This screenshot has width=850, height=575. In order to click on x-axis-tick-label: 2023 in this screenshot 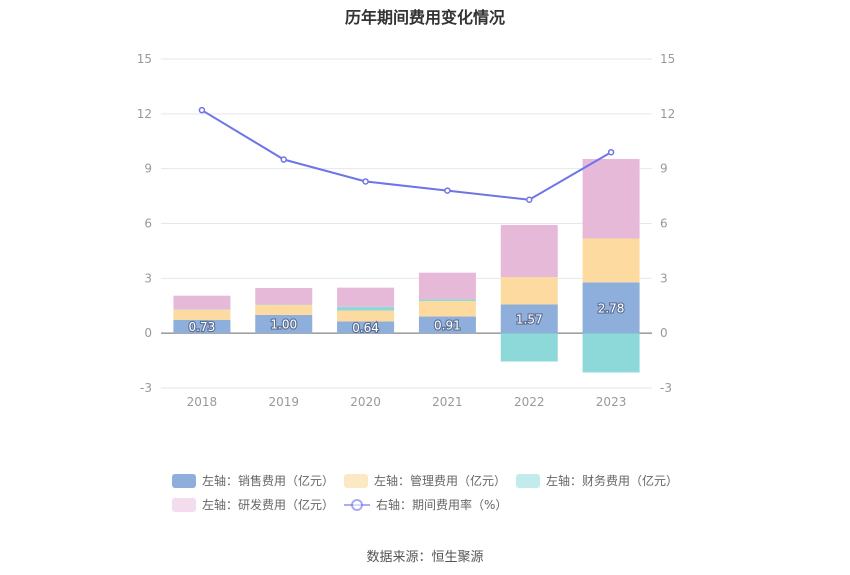, I will do `click(611, 402)`.